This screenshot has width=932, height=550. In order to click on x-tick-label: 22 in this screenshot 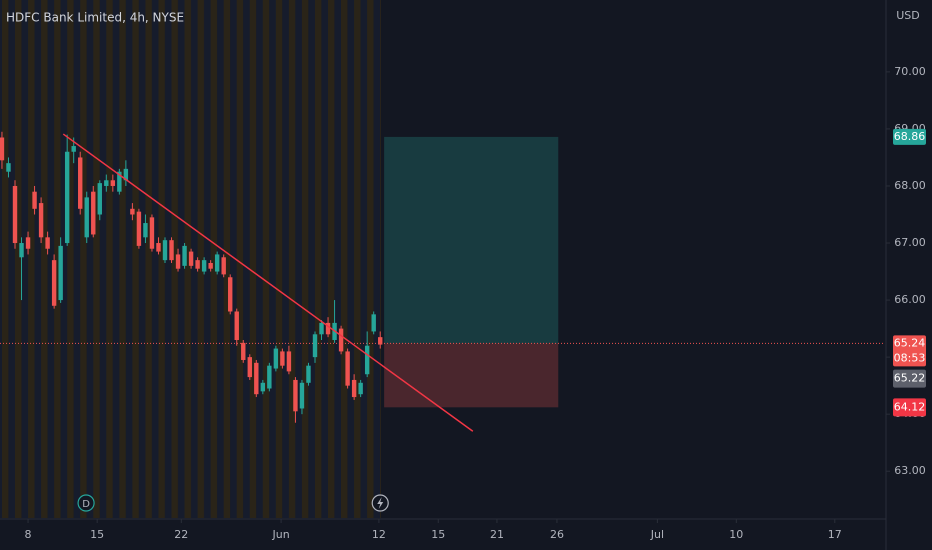, I will do `click(181, 534)`.